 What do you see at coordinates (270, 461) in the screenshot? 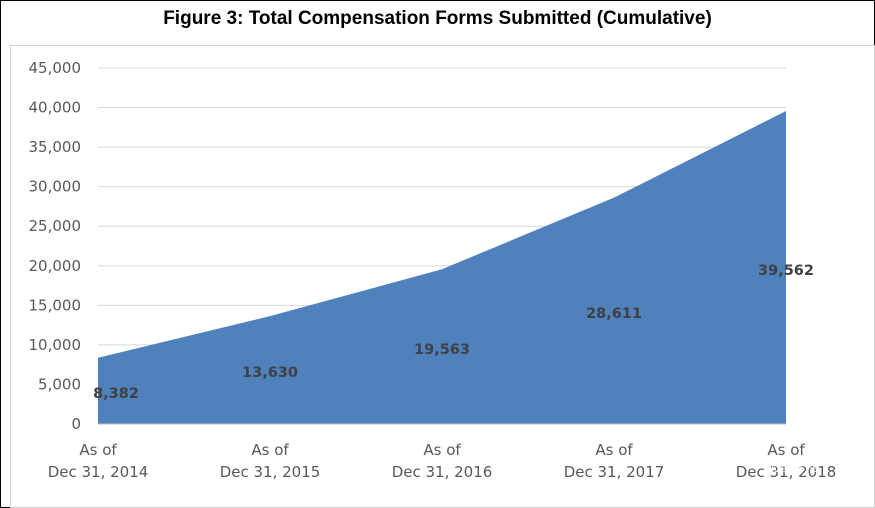
I see `x-tick-label: As of Dec 31, 2015` at bounding box center [270, 461].